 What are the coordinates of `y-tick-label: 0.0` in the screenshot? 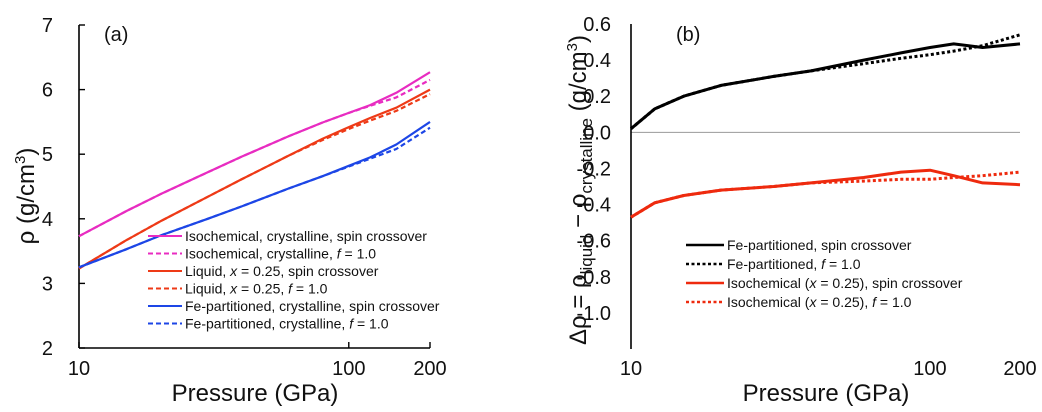 It's located at (597, 133).